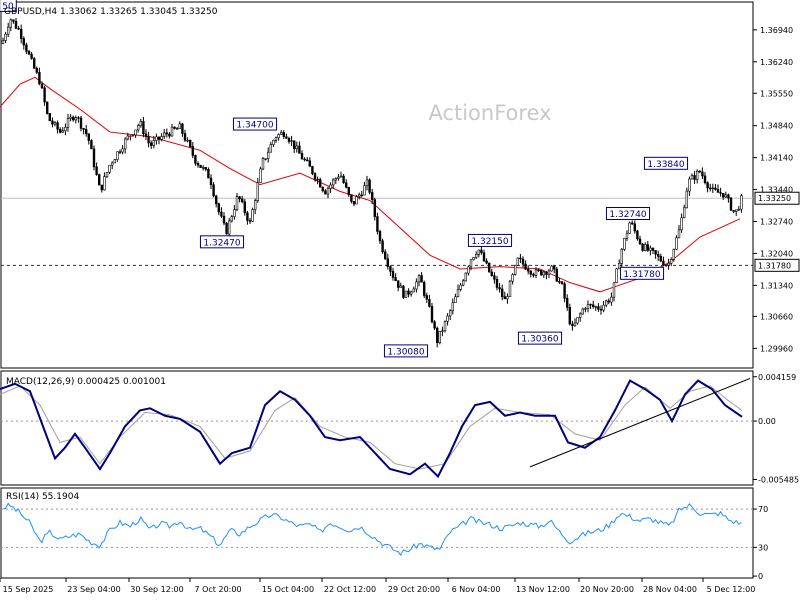  I want to click on macd-tick-label: 0.00, so click(767, 421).